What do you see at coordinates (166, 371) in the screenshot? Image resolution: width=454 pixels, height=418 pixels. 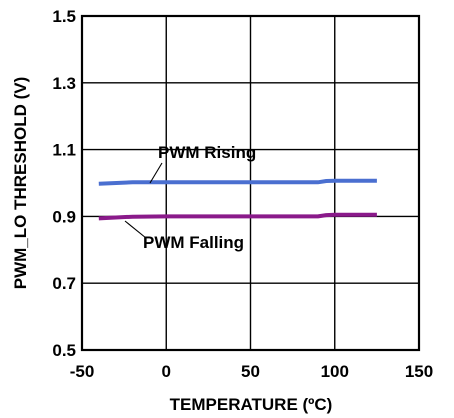 I see `x-tick-label: 0` at bounding box center [166, 371].